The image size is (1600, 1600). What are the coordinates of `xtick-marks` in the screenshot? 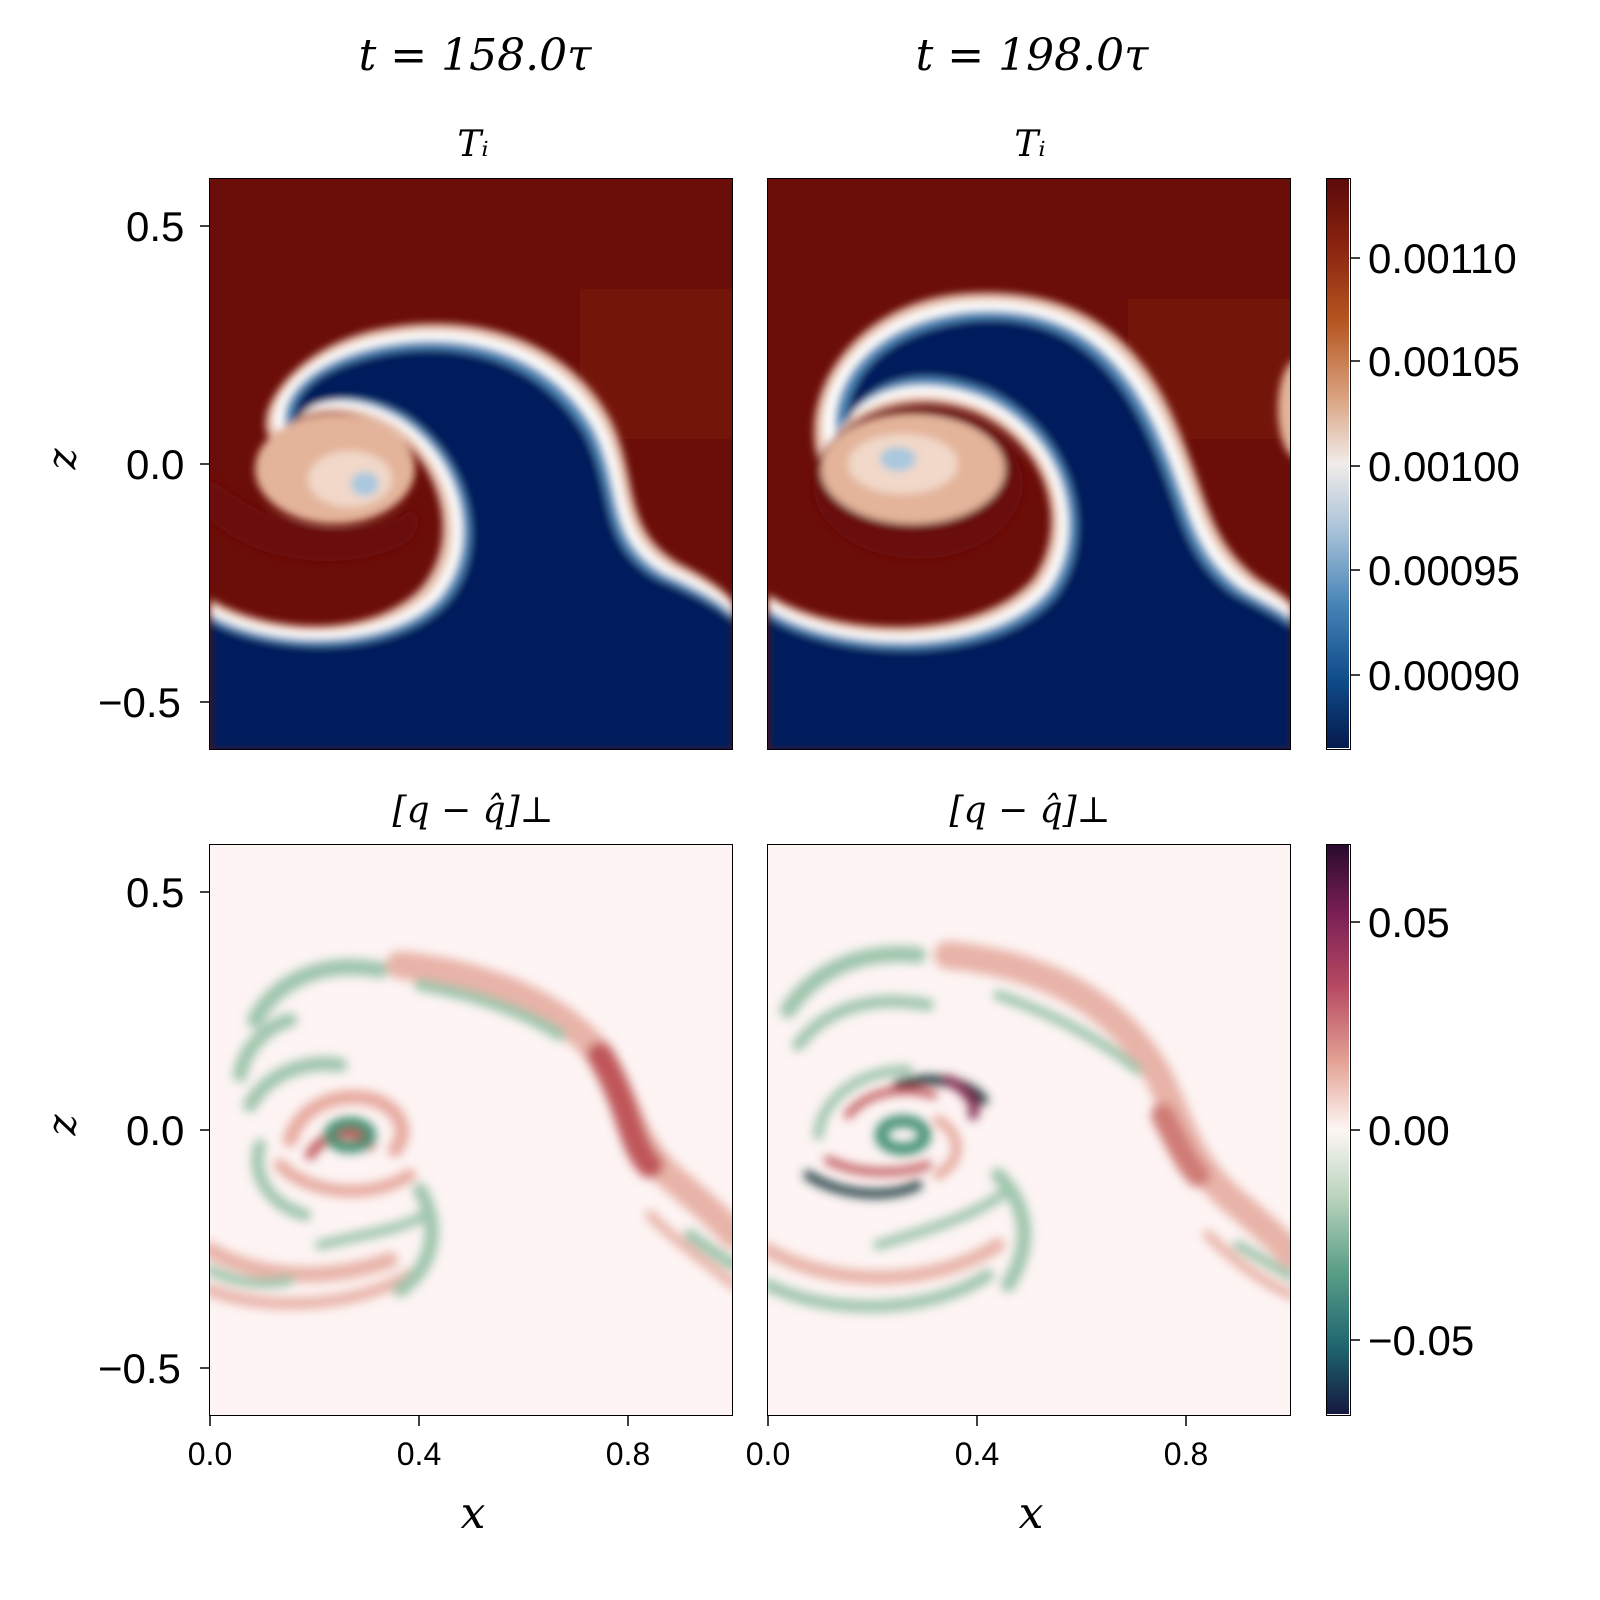 It's located at (698, 1421).